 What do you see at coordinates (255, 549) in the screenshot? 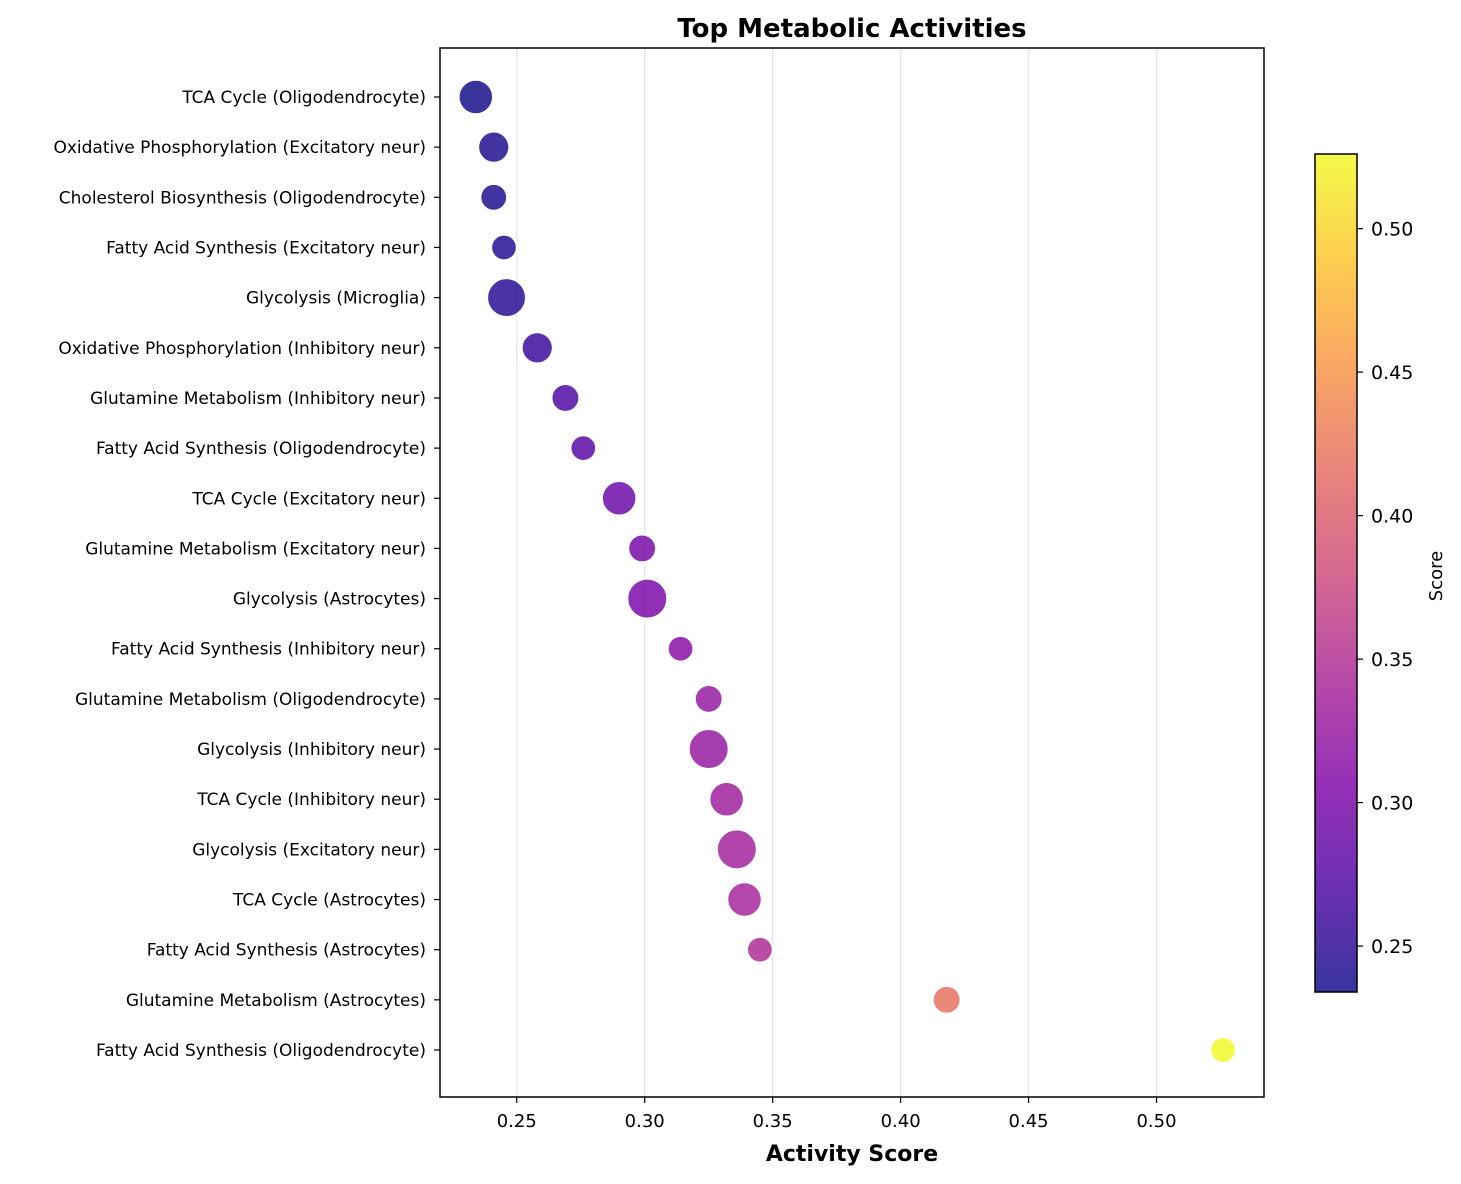
I see `y-tick-label: Glutamine Metabolism (Excitatory neur)` at bounding box center [255, 549].